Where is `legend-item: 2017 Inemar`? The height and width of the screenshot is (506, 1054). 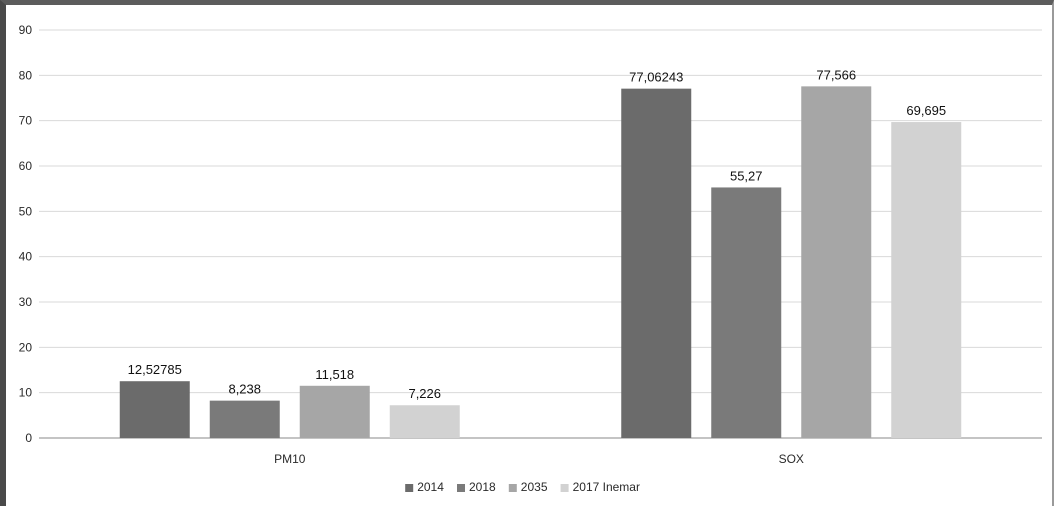
legend-item: 2017 Inemar is located at coordinates (600, 487).